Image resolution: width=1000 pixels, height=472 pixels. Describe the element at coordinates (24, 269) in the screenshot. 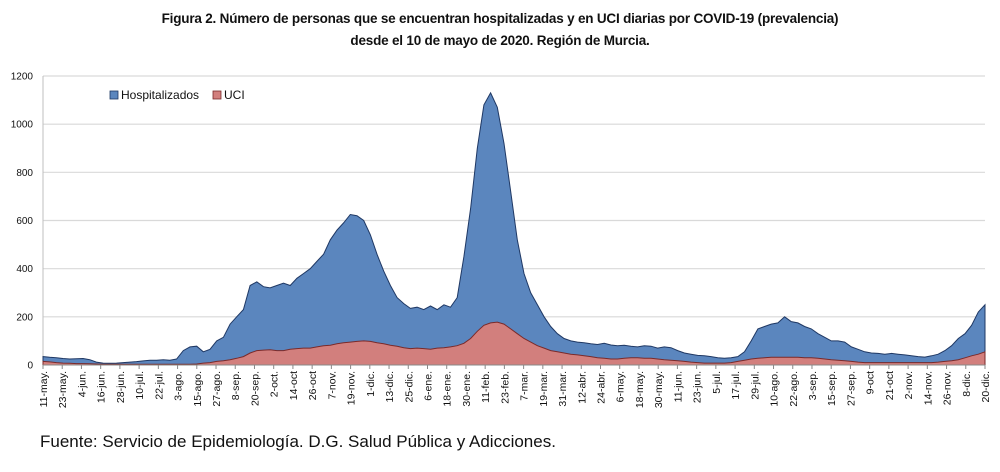

I see `y-tick-label: 400` at that location.